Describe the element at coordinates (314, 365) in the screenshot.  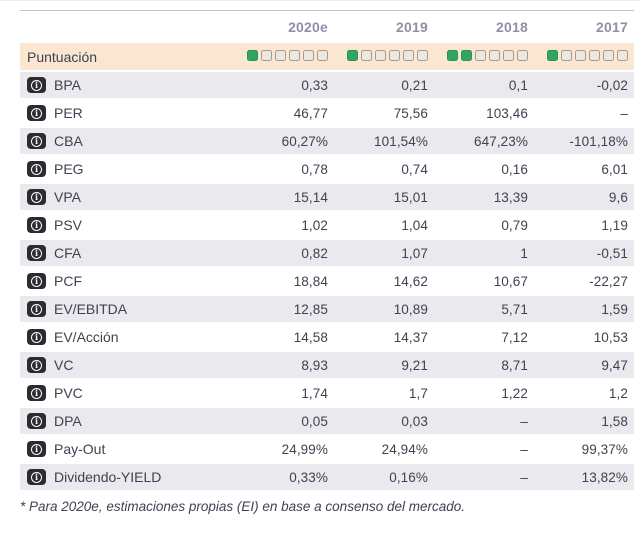
I see `value-cell: 8,93` at that location.